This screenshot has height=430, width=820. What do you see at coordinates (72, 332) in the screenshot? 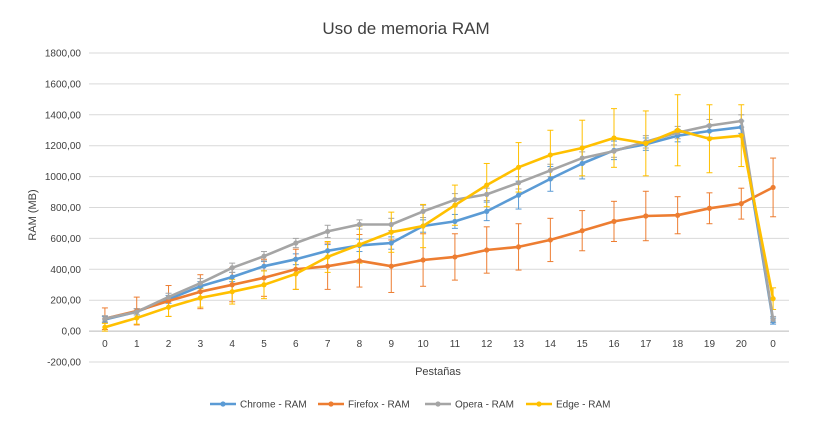
I see `y-tick-label: 0,00` at bounding box center [72, 332].